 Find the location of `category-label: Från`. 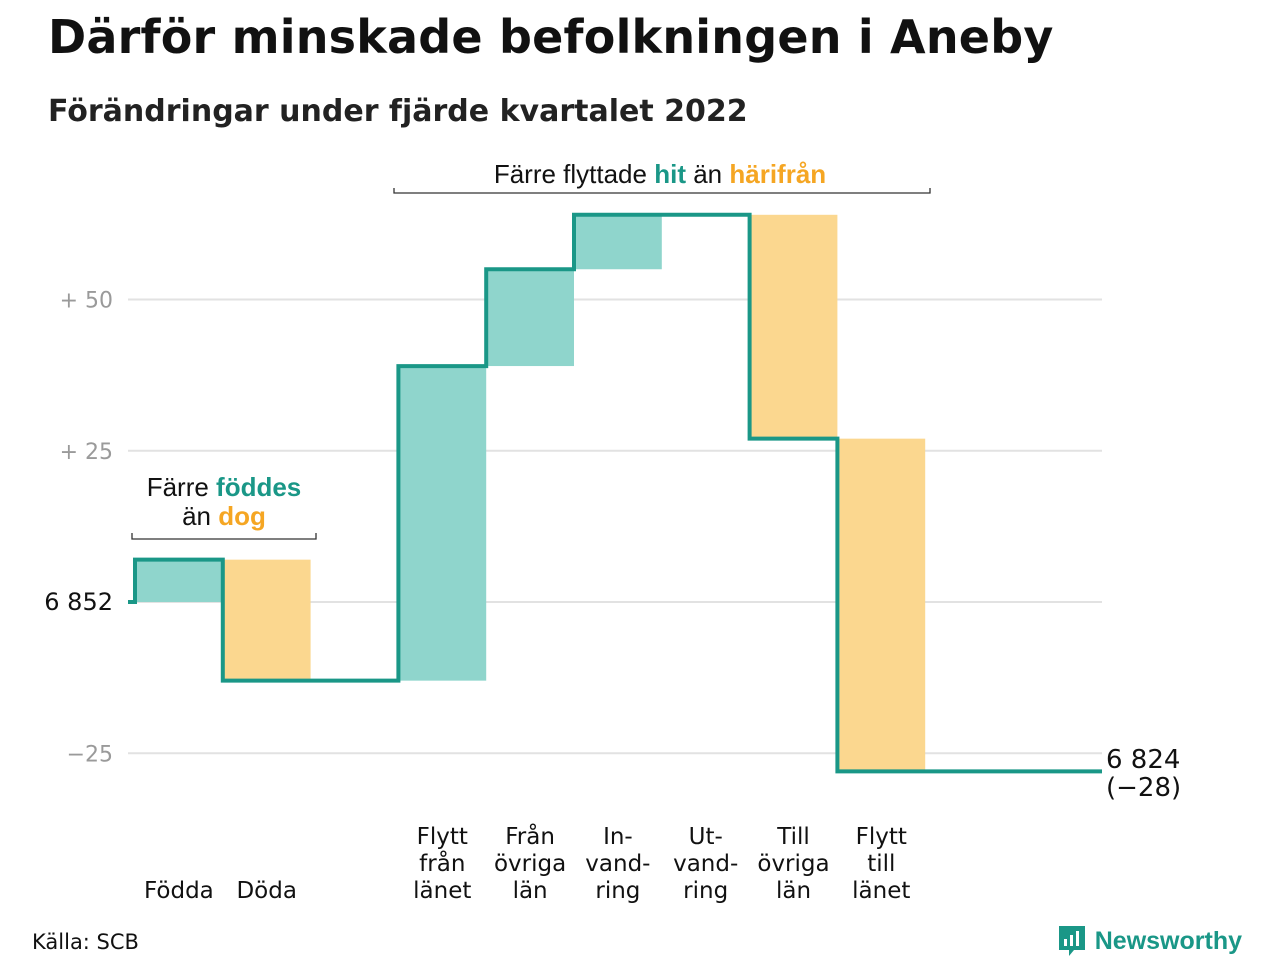

category-label: Från is located at coordinates (530, 836).